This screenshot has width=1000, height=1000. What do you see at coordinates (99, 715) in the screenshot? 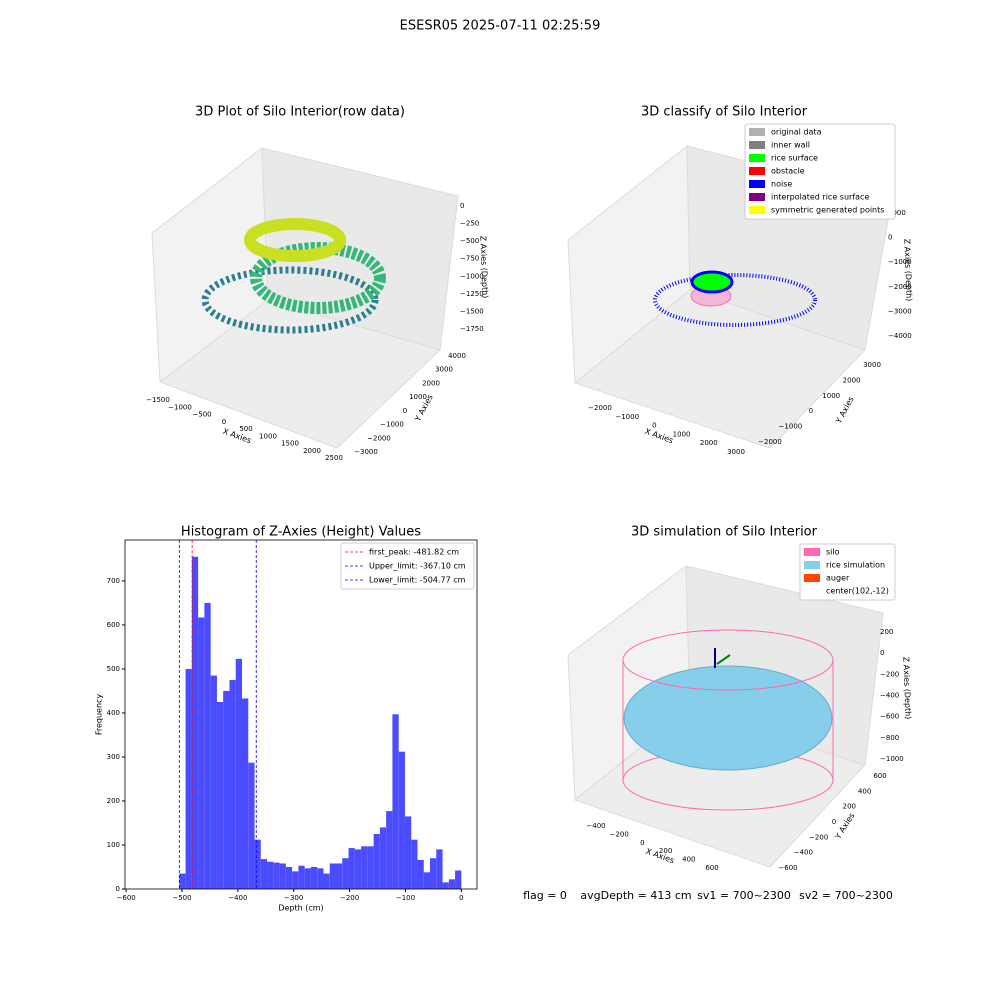
I see `y-axis-label: Frequency` at bounding box center [99, 715].